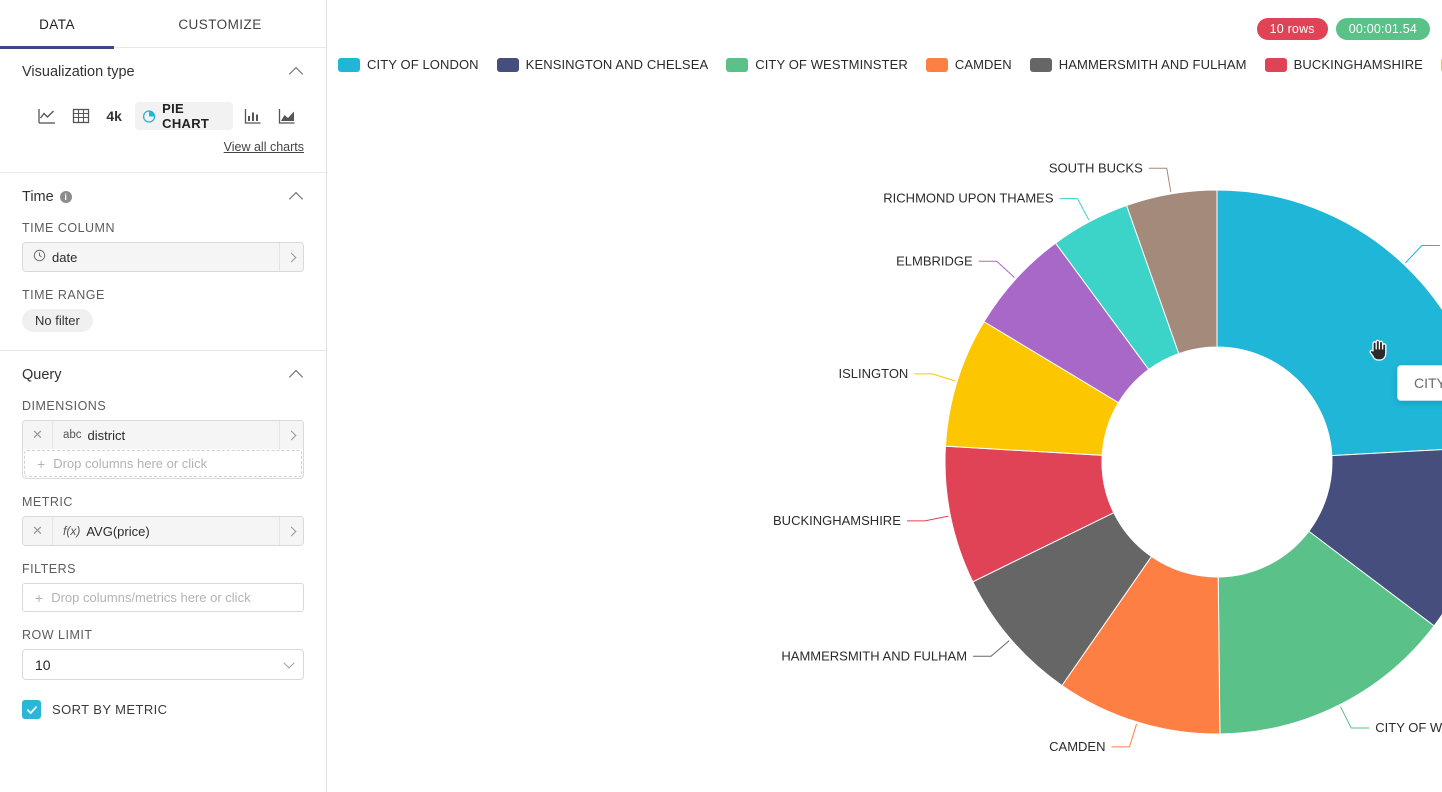 This screenshot has width=1442, height=792. I want to click on filters-dropzone: + Drop columns/metrics here or click, so click(163, 597).